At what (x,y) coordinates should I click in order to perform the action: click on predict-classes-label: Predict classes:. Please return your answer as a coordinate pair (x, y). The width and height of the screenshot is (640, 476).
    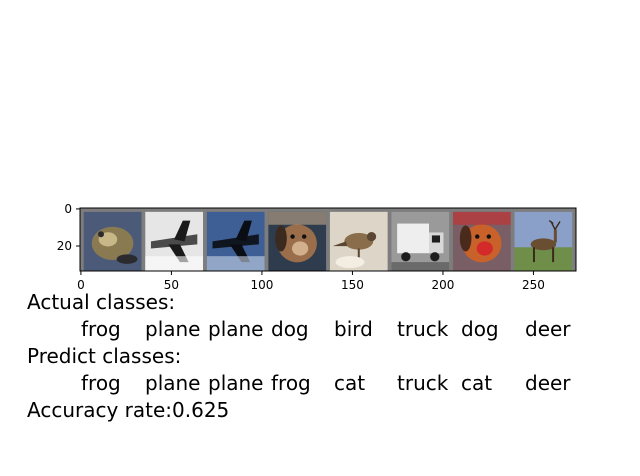
    Looking at the image, I should click on (104, 356).